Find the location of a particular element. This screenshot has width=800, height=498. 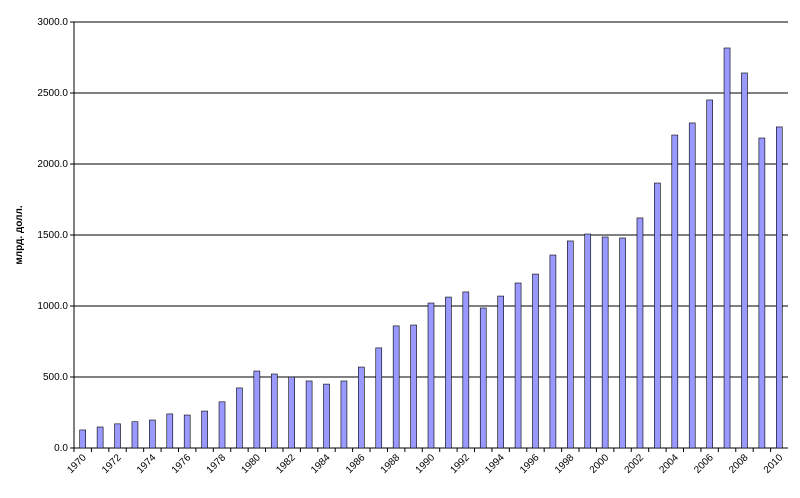

x-tick-label: 1978 is located at coordinates (217, 464).